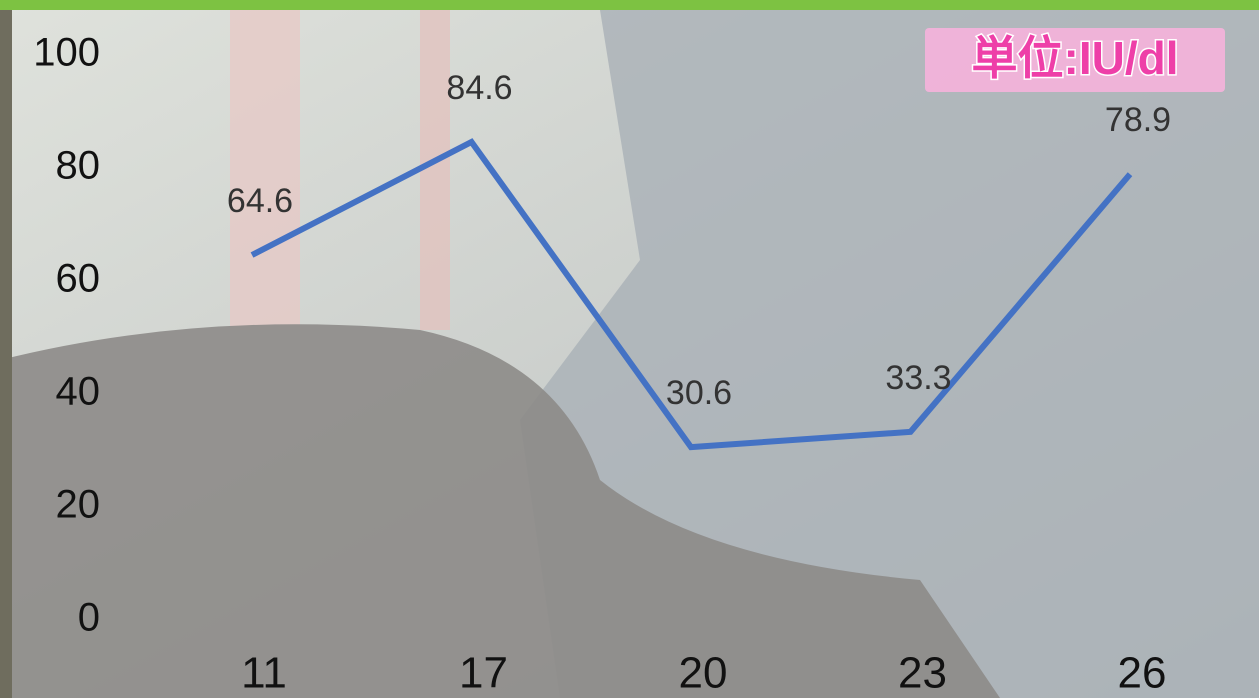  I want to click on left-edge, so click(6, 354).